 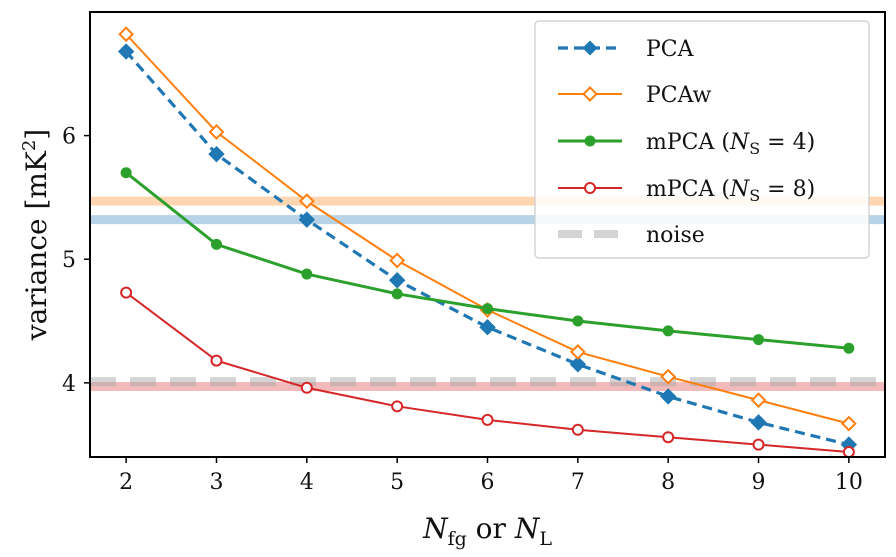 I want to click on point-pcaw-x10, so click(x=848, y=423).